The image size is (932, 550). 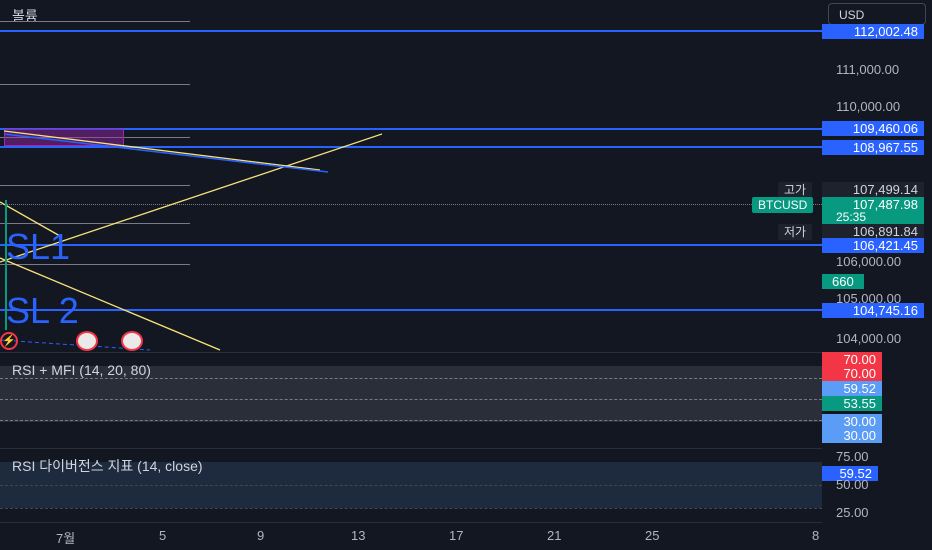 I want to click on rsi-div-tick: 75.00, so click(x=852, y=456).